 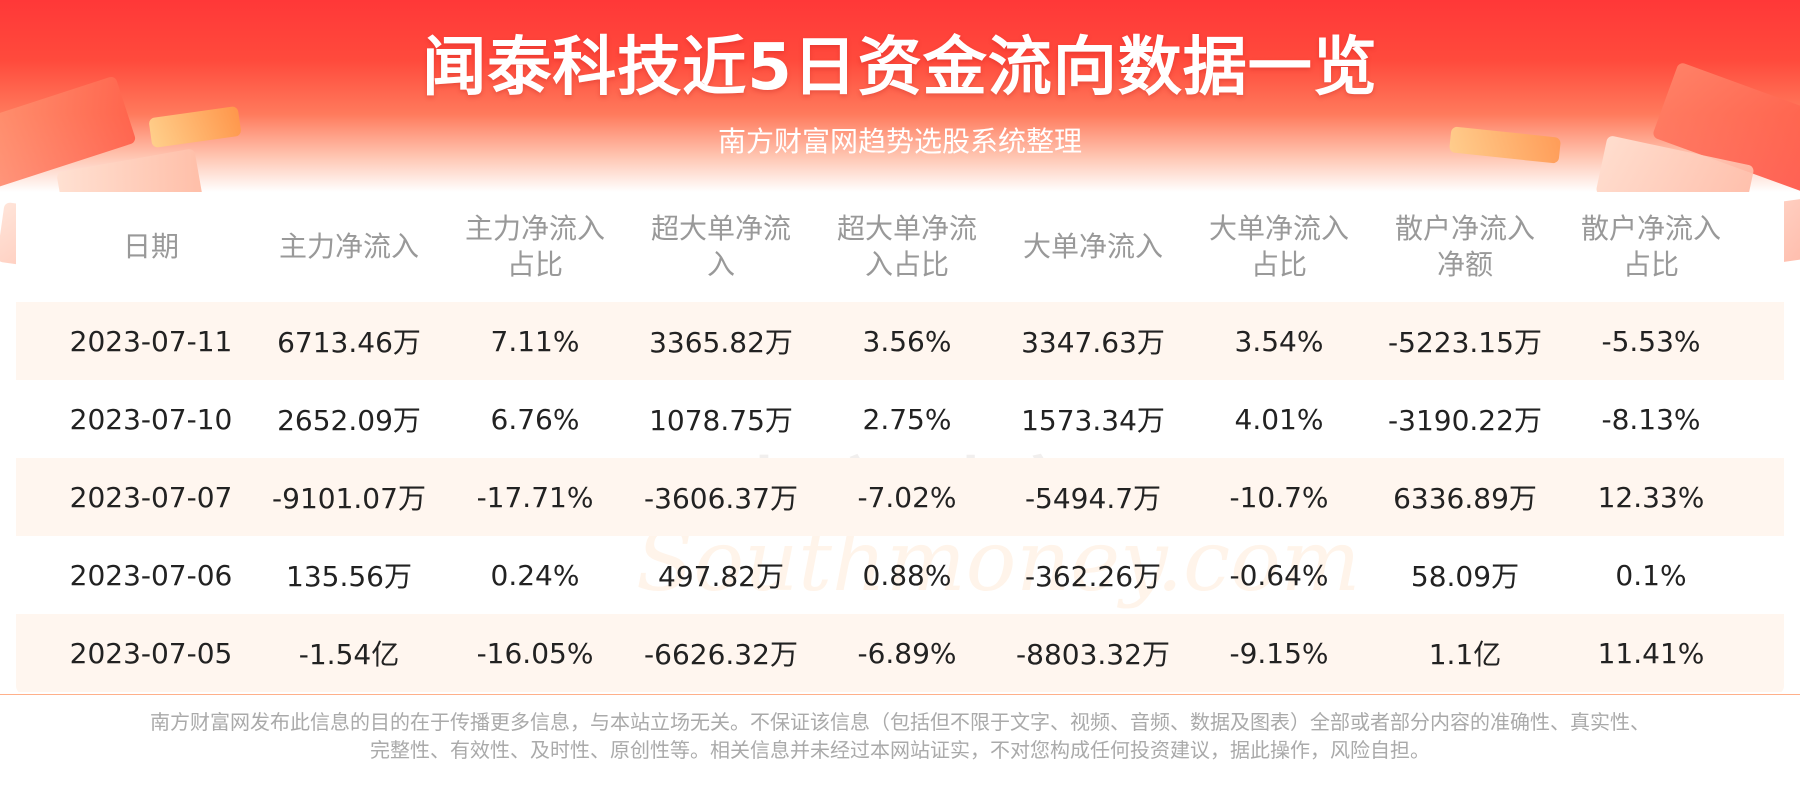 I want to click on column-header-large-net-inflow-ratio: 大单净流入 占比, so click(x=1278, y=246).